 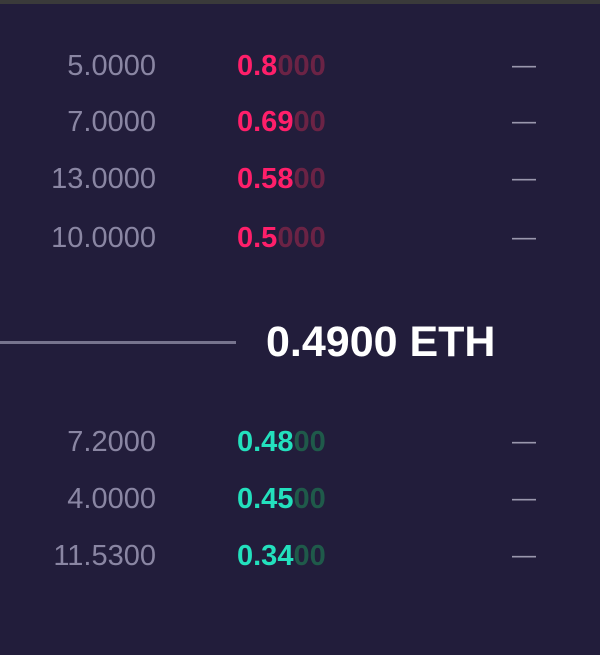 I want to click on bid-row: 4.0000 0.4500 —, so click(x=300, y=499).